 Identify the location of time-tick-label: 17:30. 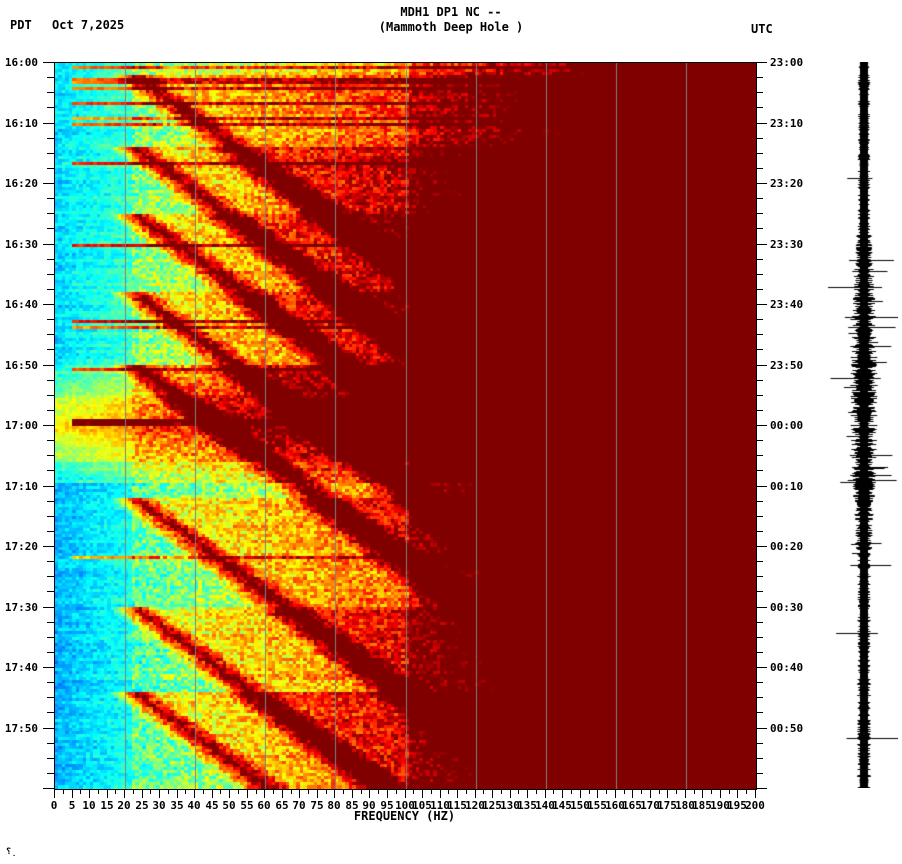
(21, 607).